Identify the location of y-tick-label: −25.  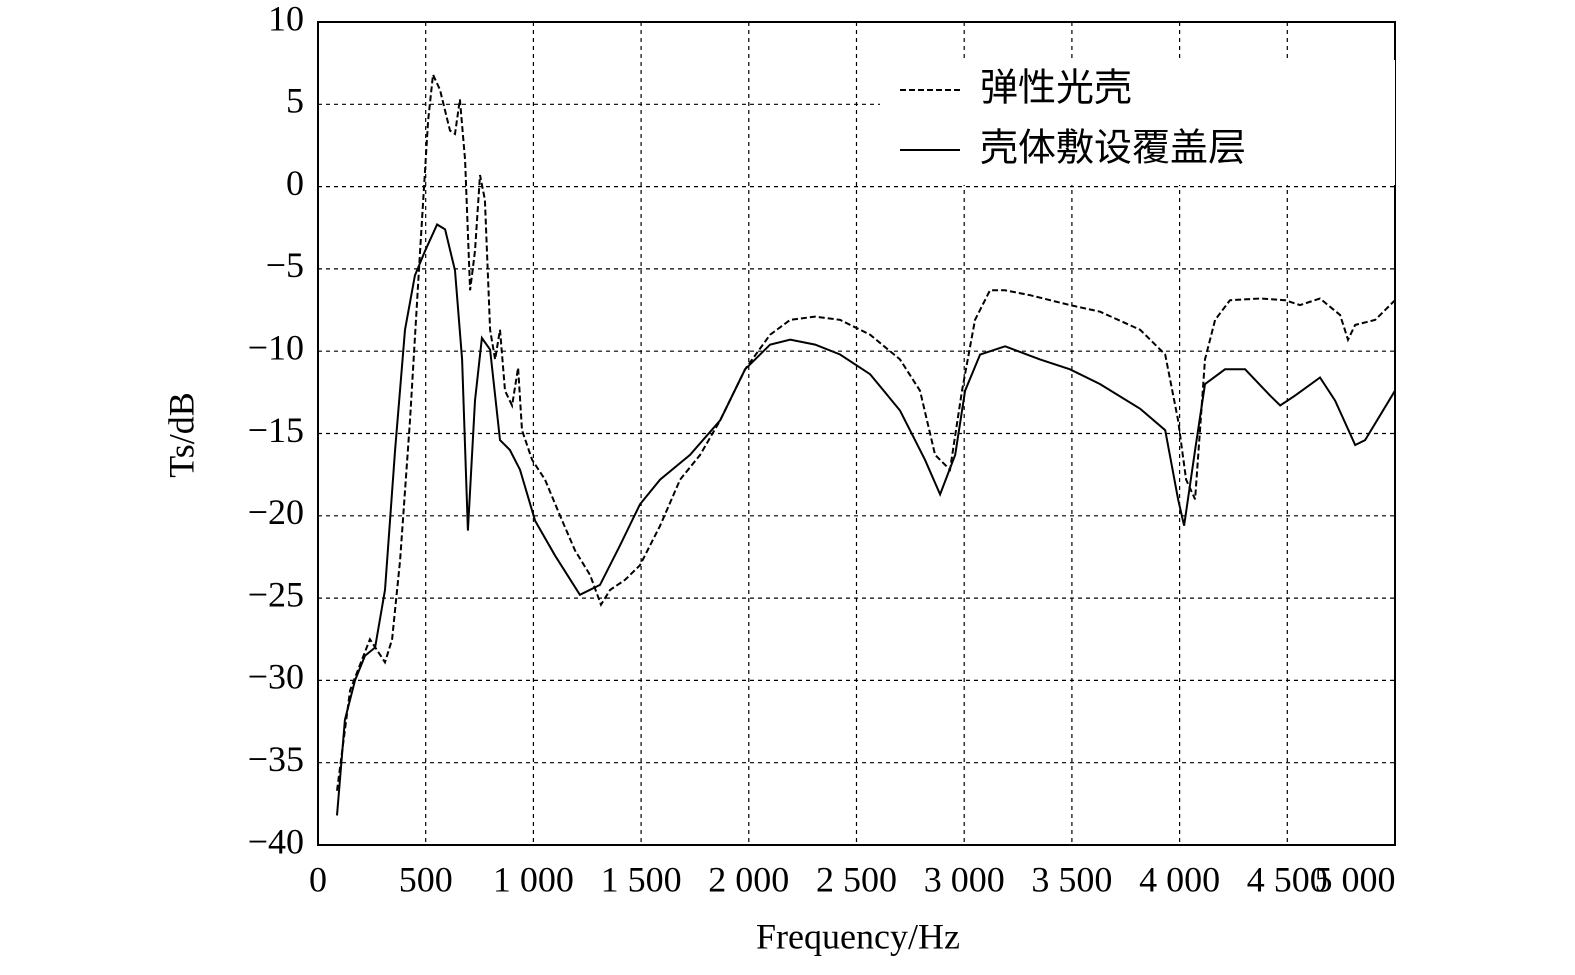
(276, 594).